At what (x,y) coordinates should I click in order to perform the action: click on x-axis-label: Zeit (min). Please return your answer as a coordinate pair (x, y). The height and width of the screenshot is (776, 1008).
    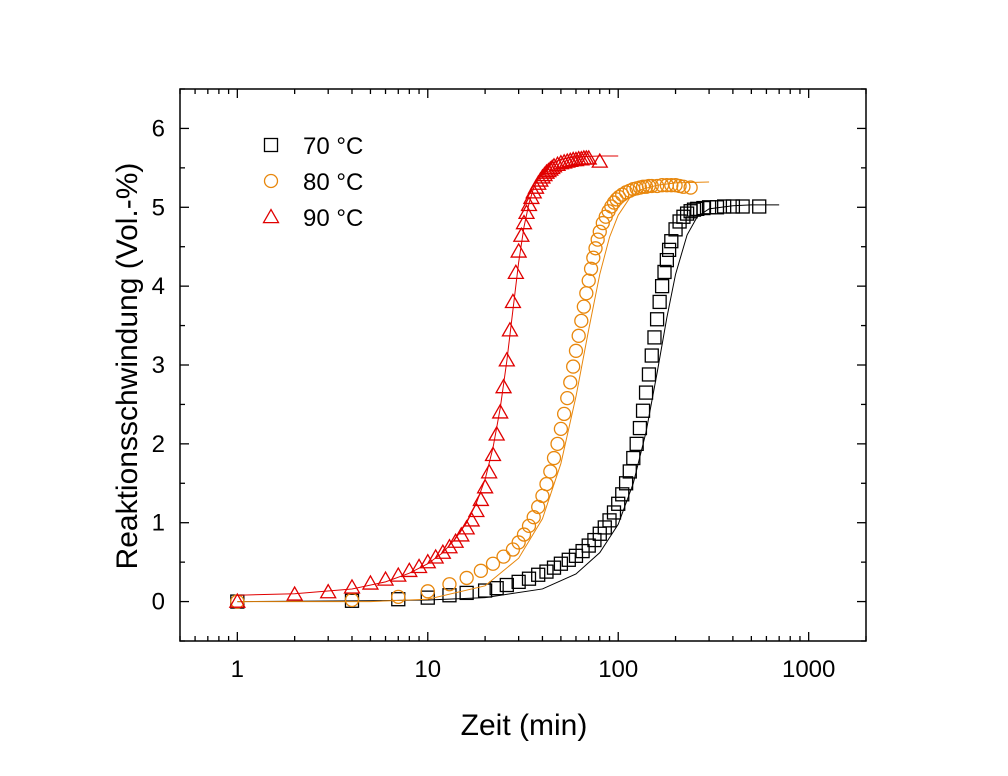
    Looking at the image, I should click on (524, 725).